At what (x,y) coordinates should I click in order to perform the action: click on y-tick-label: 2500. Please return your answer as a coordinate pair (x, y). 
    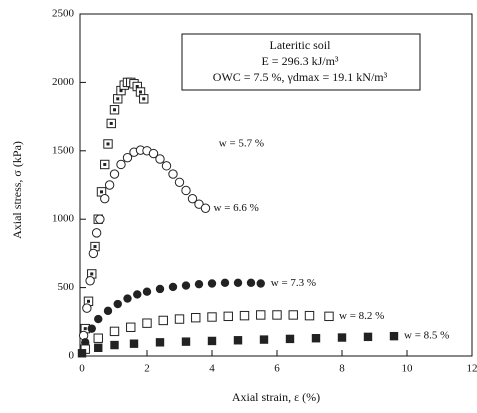
    Looking at the image, I should click on (63, 14).